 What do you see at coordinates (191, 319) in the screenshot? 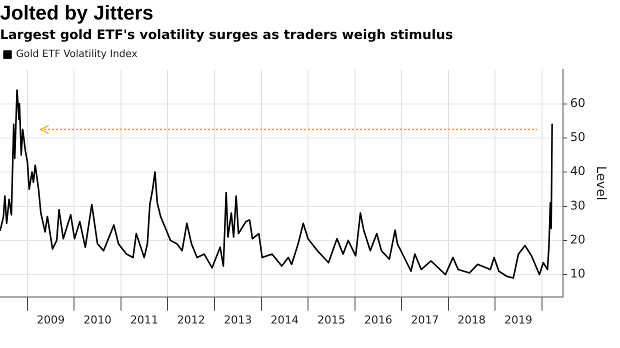
I see `x-tick-label: 2012` at bounding box center [191, 319].